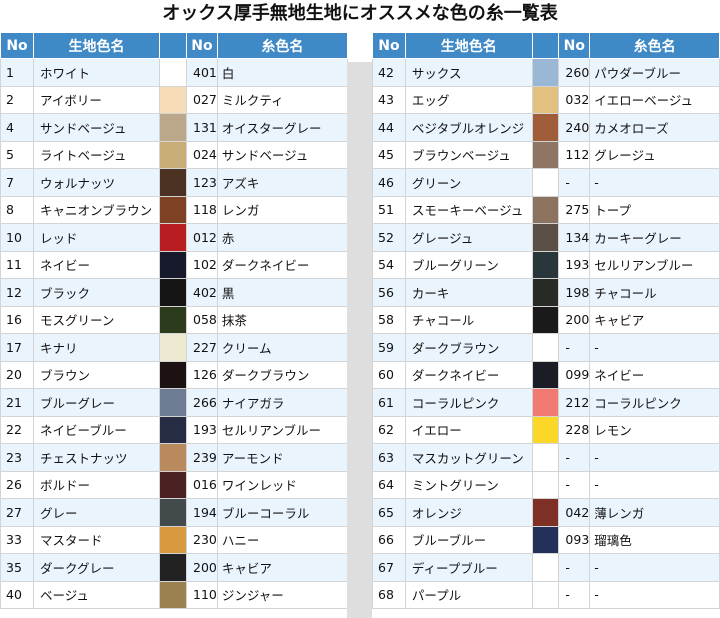  What do you see at coordinates (17, 127) in the screenshot?
I see `row-number: 4` at bounding box center [17, 127].